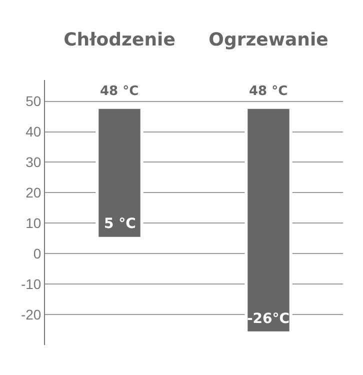  Describe the element at coordinates (268, 319) in the screenshot. I see `annotation: -26°C` at that location.